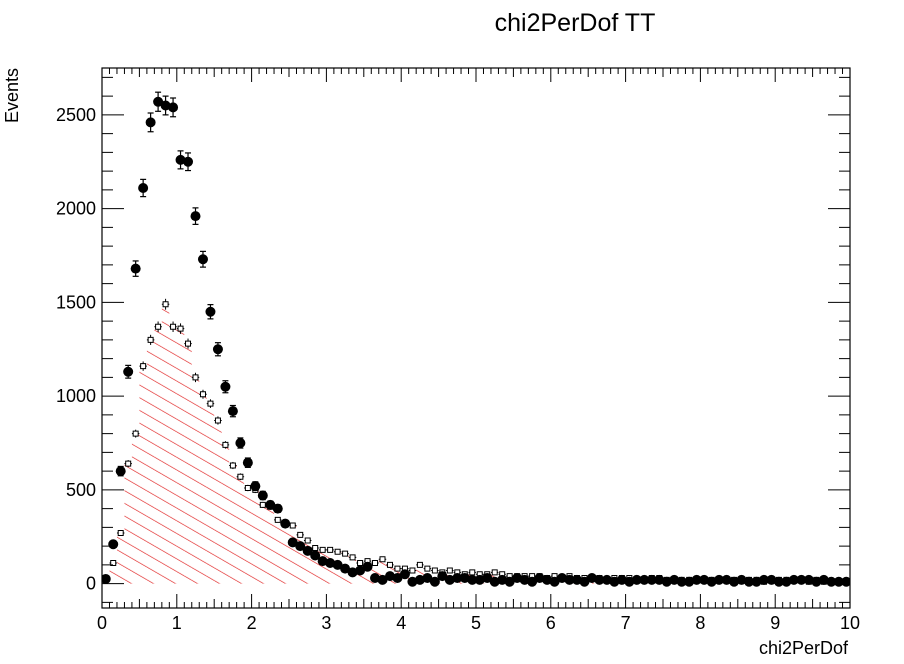 The image size is (904, 664). What do you see at coordinates (177, 623) in the screenshot?
I see `x-tick-label: 1` at bounding box center [177, 623].